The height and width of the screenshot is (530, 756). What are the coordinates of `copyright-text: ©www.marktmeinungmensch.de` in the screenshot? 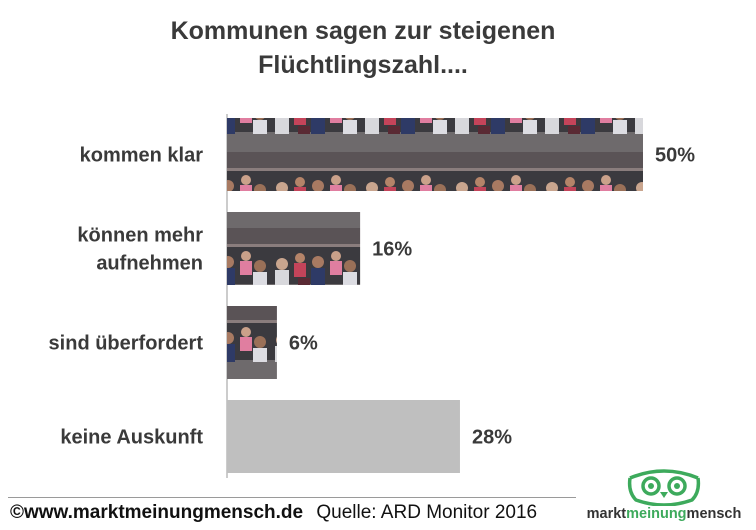 It's located at (157, 512).